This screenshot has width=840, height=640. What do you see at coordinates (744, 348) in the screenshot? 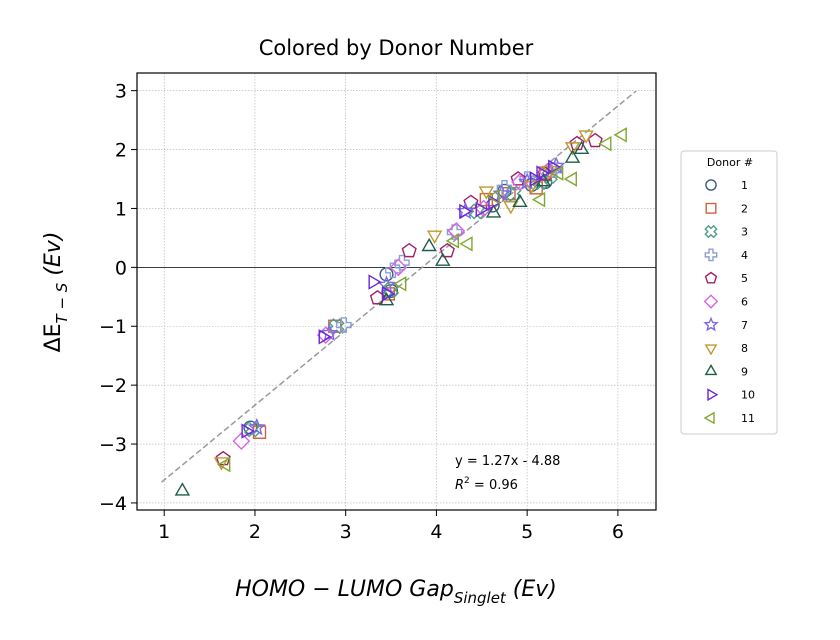
I see `legend-label-8: 8` at bounding box center [744, 348].